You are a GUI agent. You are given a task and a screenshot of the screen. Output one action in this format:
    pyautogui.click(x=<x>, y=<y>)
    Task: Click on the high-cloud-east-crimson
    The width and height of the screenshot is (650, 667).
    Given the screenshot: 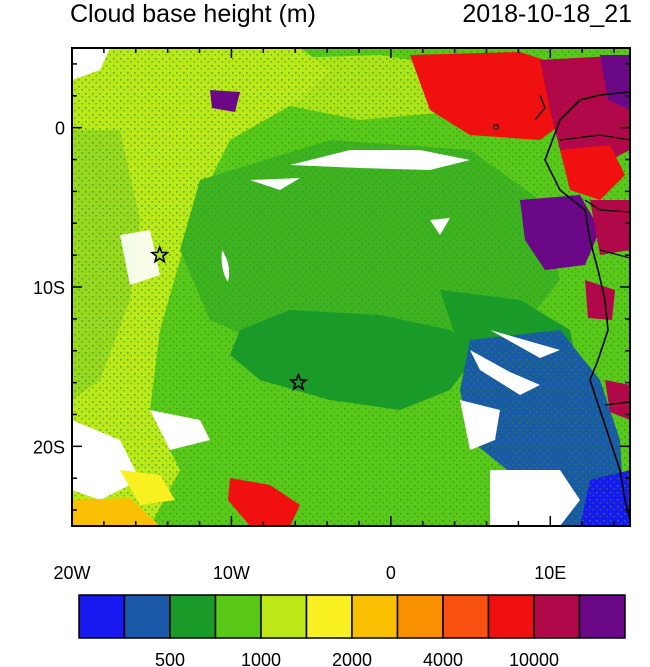 What is the action you would take?
    pyautogui.click(x=610, y=227)
    